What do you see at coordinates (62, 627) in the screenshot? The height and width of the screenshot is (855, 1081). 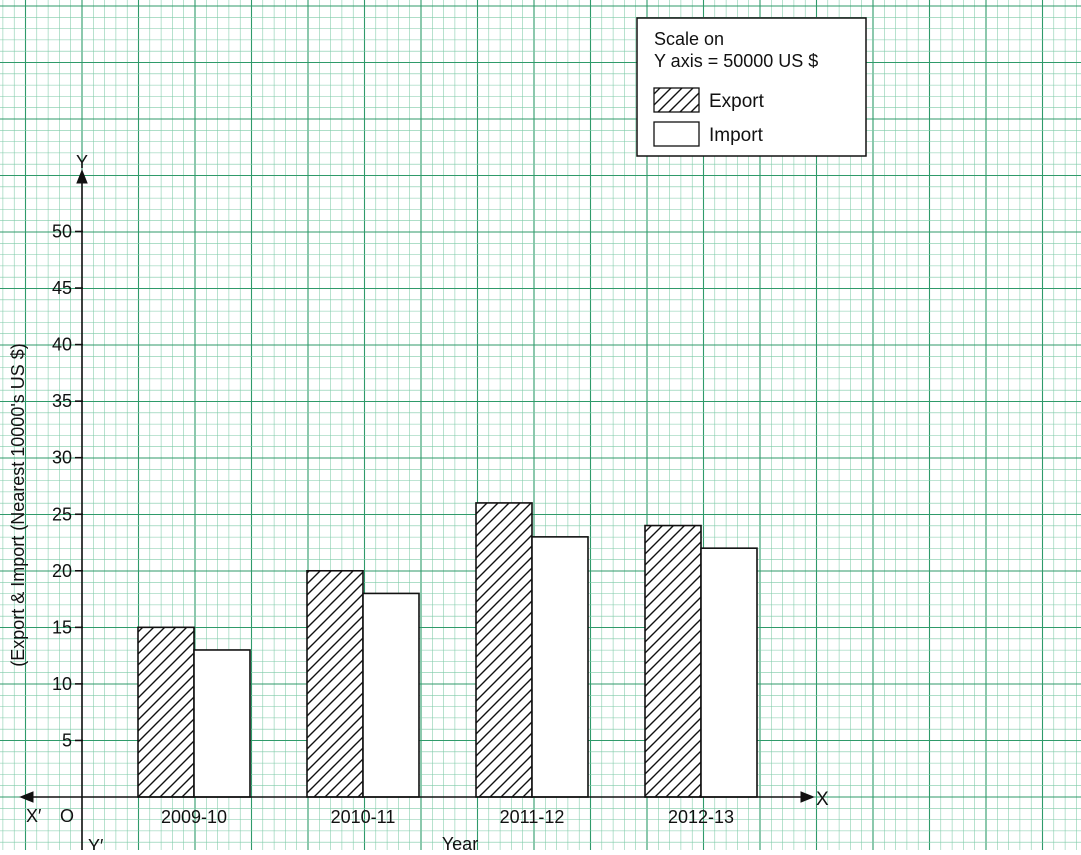 I see `y-tick-label-15: 15` at bounding box center [62, 627].